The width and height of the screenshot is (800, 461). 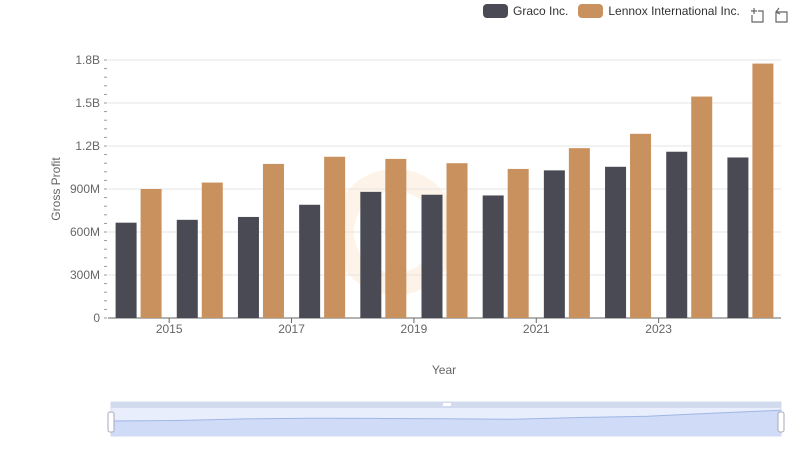 What do you see at coordinates (85, 189) in the screenshot?
I see `y-tick-label: 900M` at bounding box center [85, 189].